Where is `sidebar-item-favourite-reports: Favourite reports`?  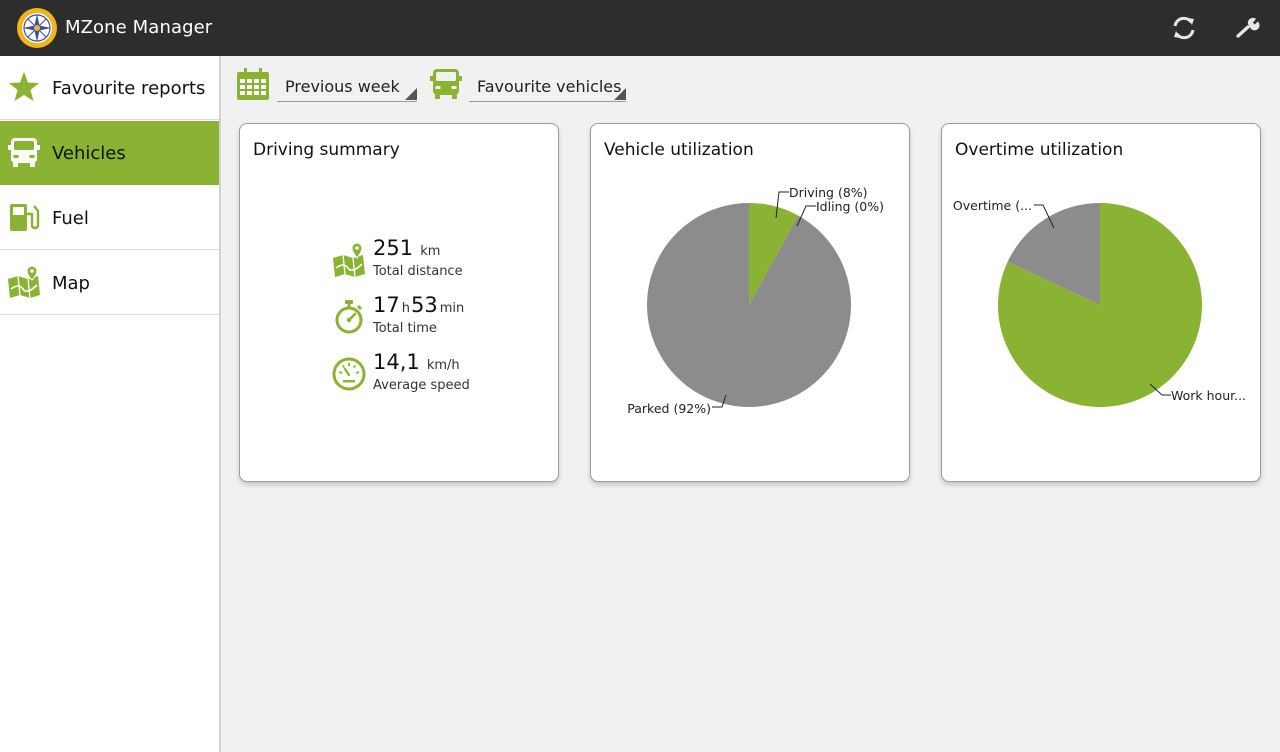 sidebar-item-favourite-reports: Favourite reports is located at coordinates (109, 88).